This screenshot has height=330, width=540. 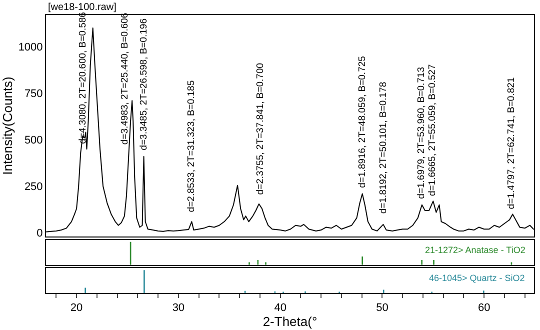 I want to click on x-tick-label: 30, so click(x=178, y=308).